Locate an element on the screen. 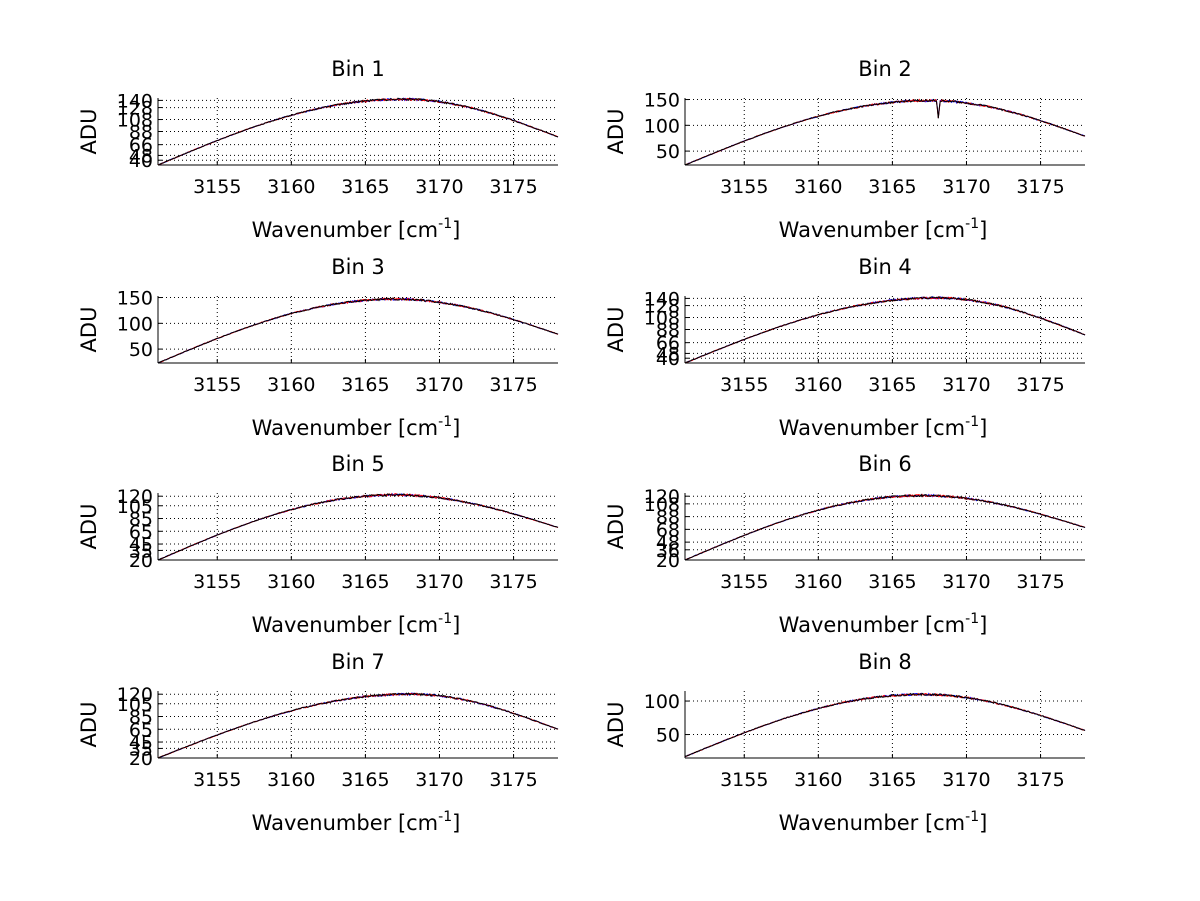 This screenshot has width=1200, height=901. y-tick-label: 150 is located at coordinates (135, 299).